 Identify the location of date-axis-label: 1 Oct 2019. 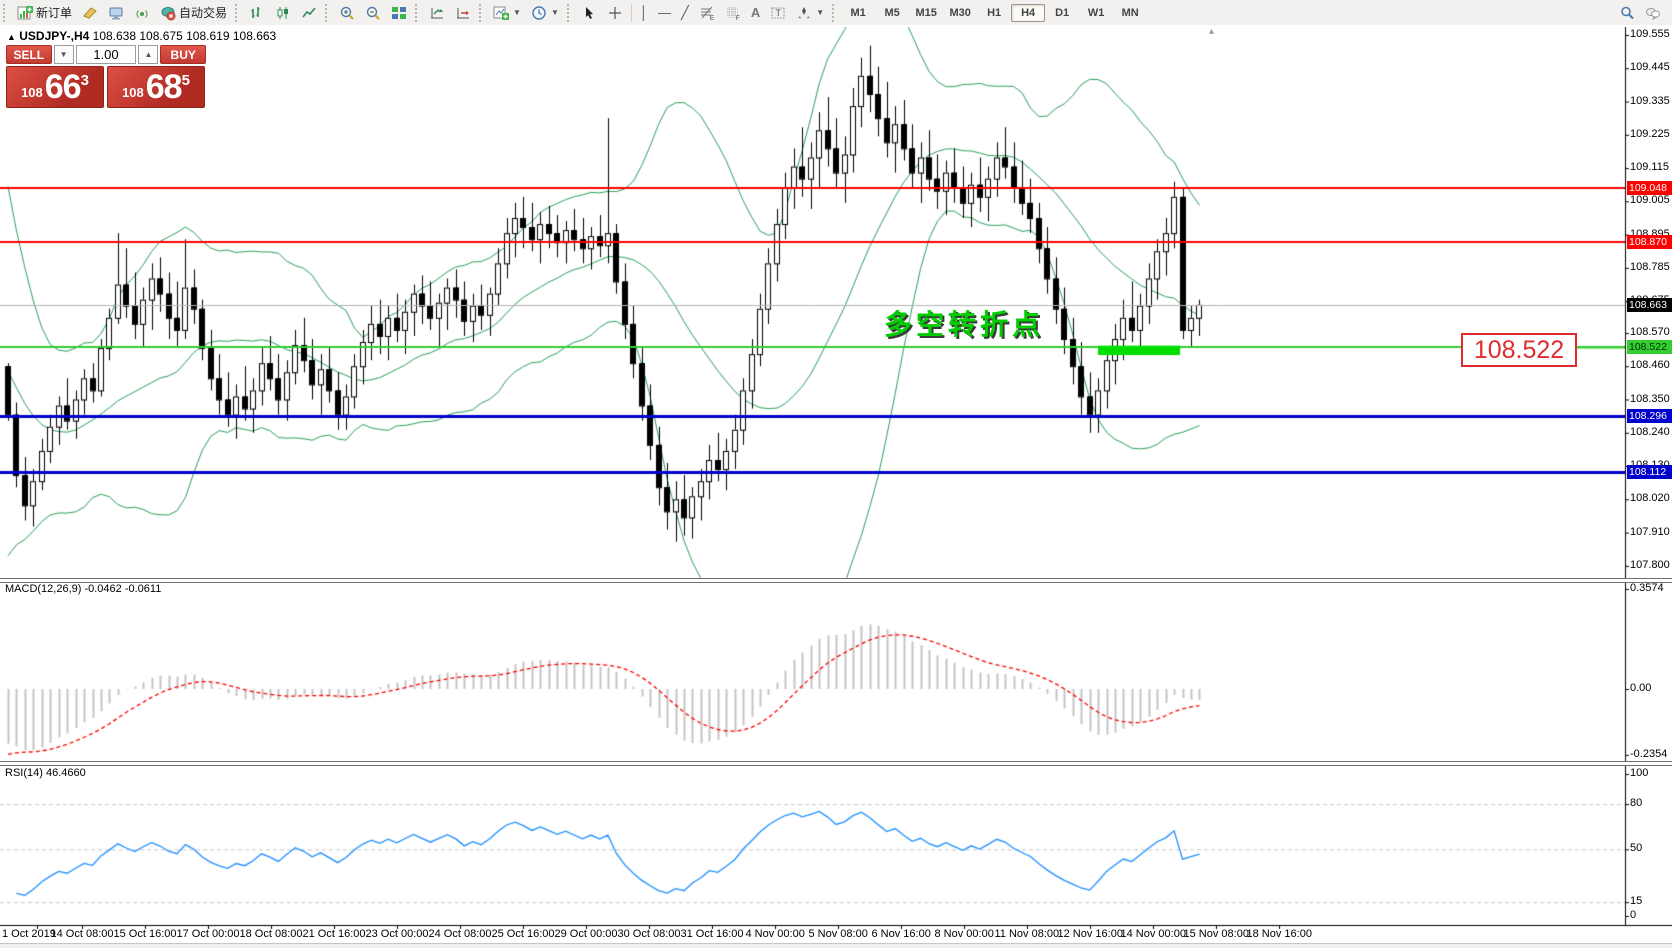
(29, 934).